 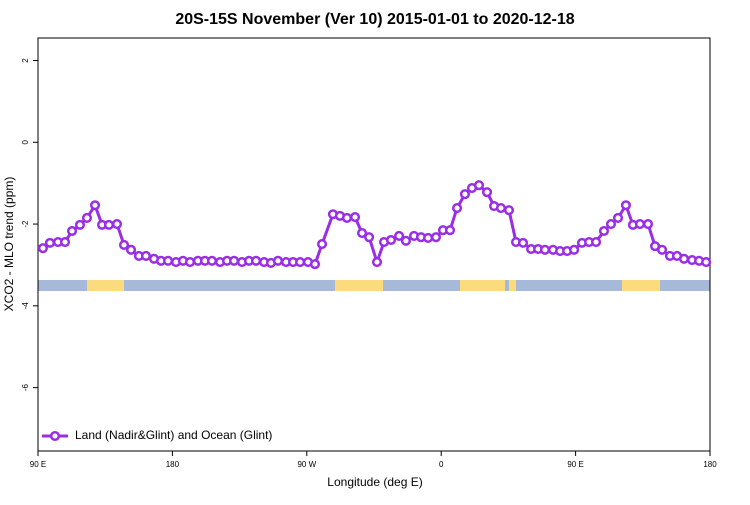 I want to click on legend-label: Land (Nadir&Glint) and Ocean (Glint), so click(x=173, y=435).